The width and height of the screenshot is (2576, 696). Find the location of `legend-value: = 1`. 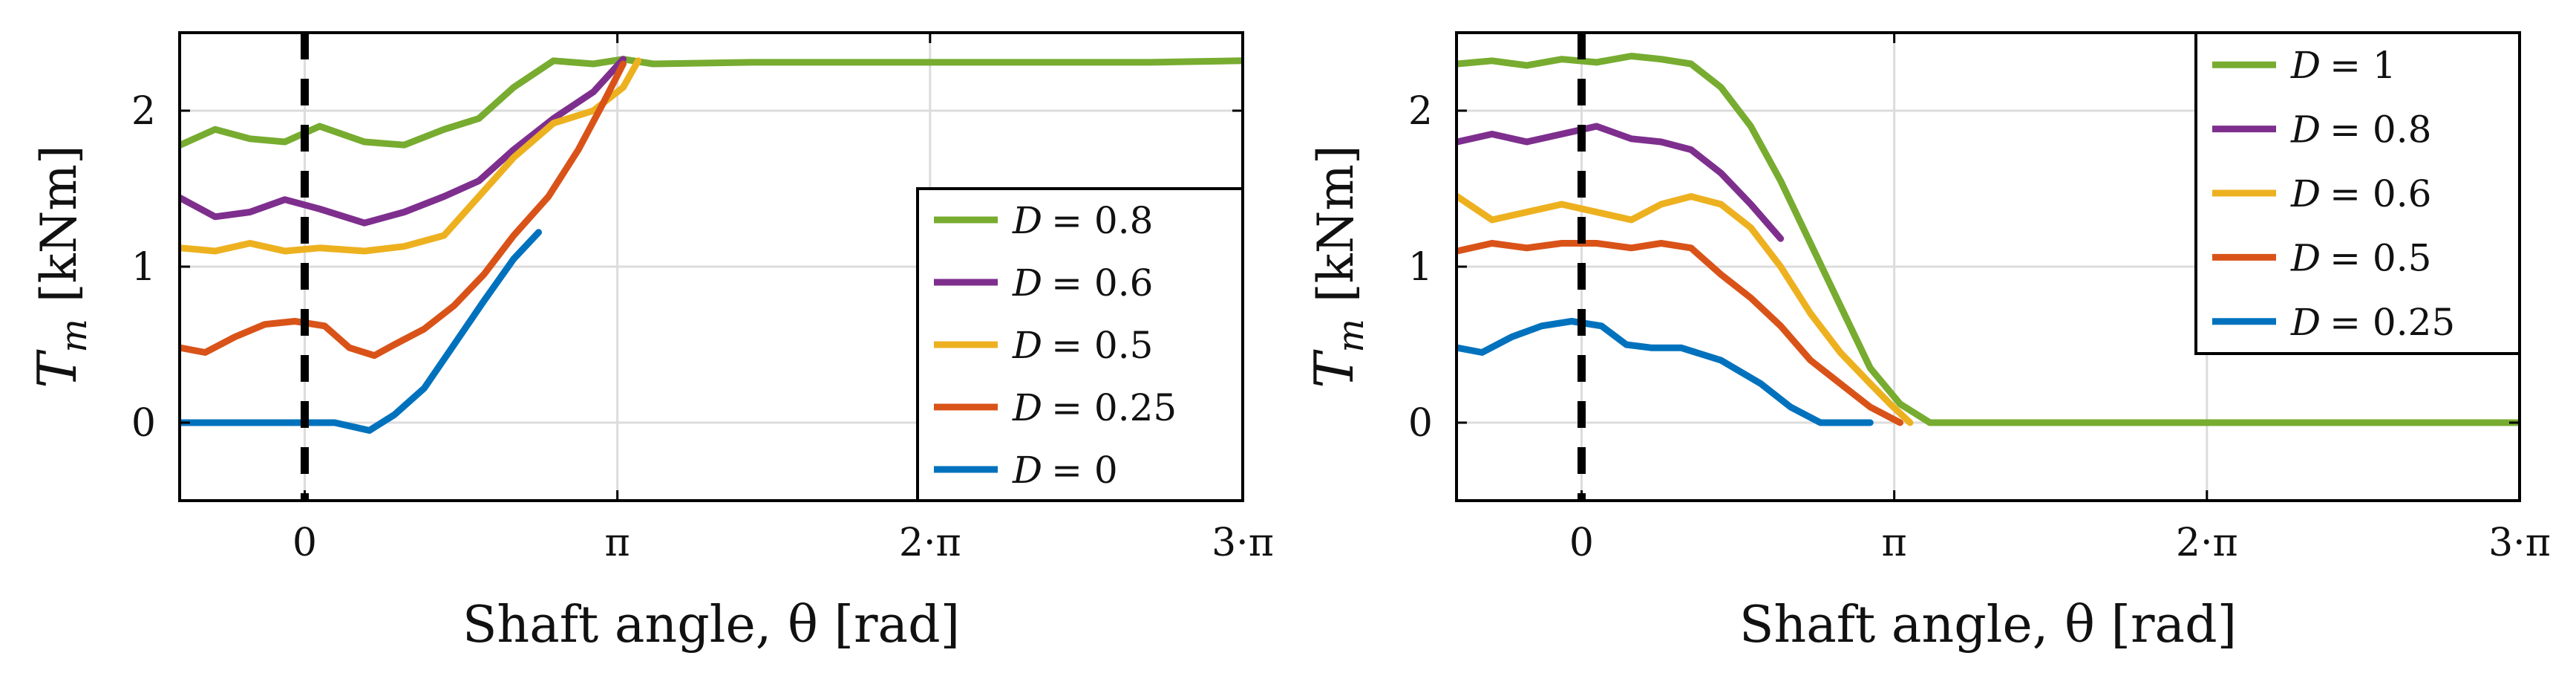

legend-value: = 1 is located at coordinates (2363, 65).